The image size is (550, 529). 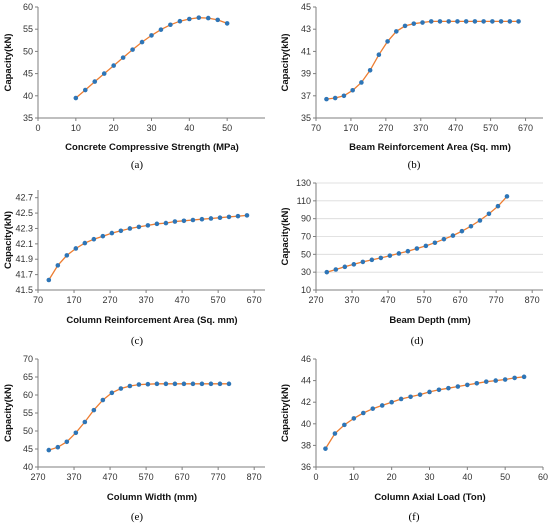 I want to click on y-tick-label: 35, so click(x=28, y=118).